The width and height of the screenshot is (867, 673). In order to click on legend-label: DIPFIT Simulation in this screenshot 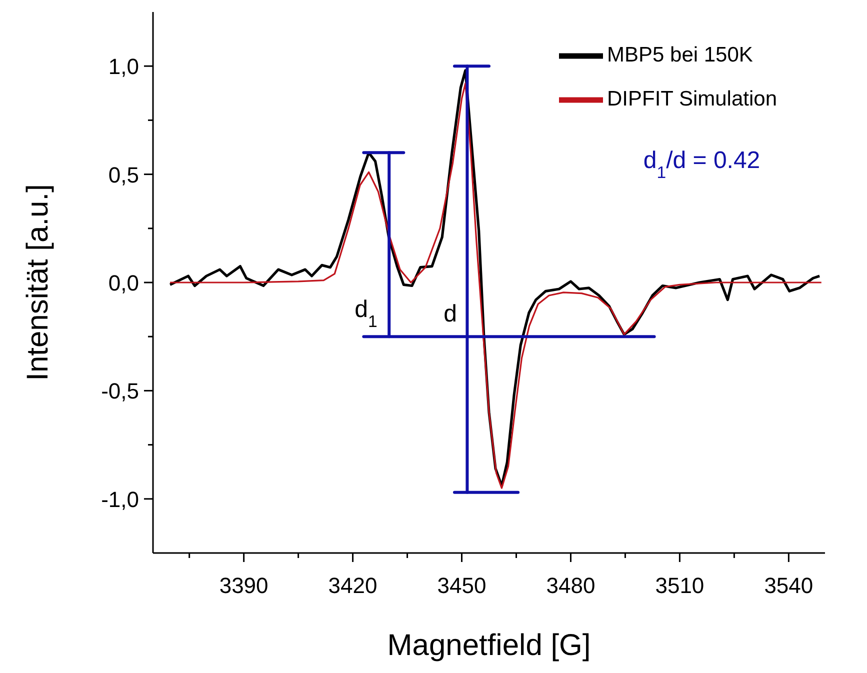, I will do `click(692, 99)`.